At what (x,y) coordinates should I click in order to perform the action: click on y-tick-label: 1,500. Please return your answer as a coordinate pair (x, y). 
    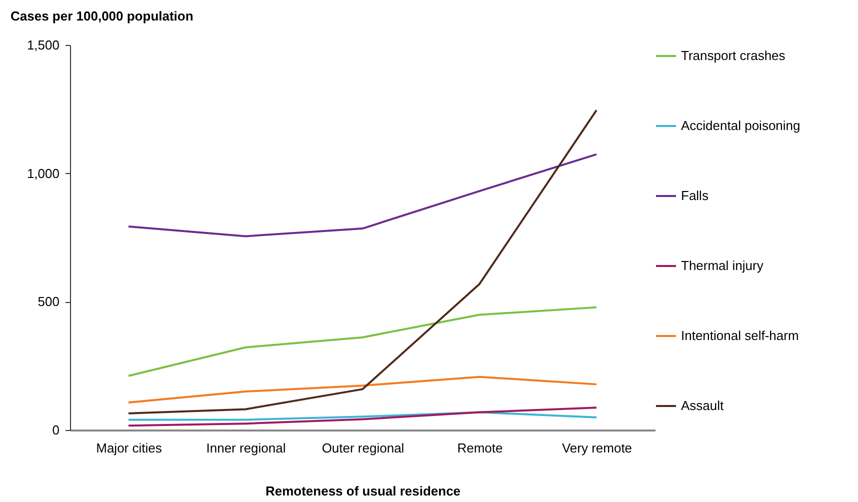
    Looking at the image, I should click on (43, 45).